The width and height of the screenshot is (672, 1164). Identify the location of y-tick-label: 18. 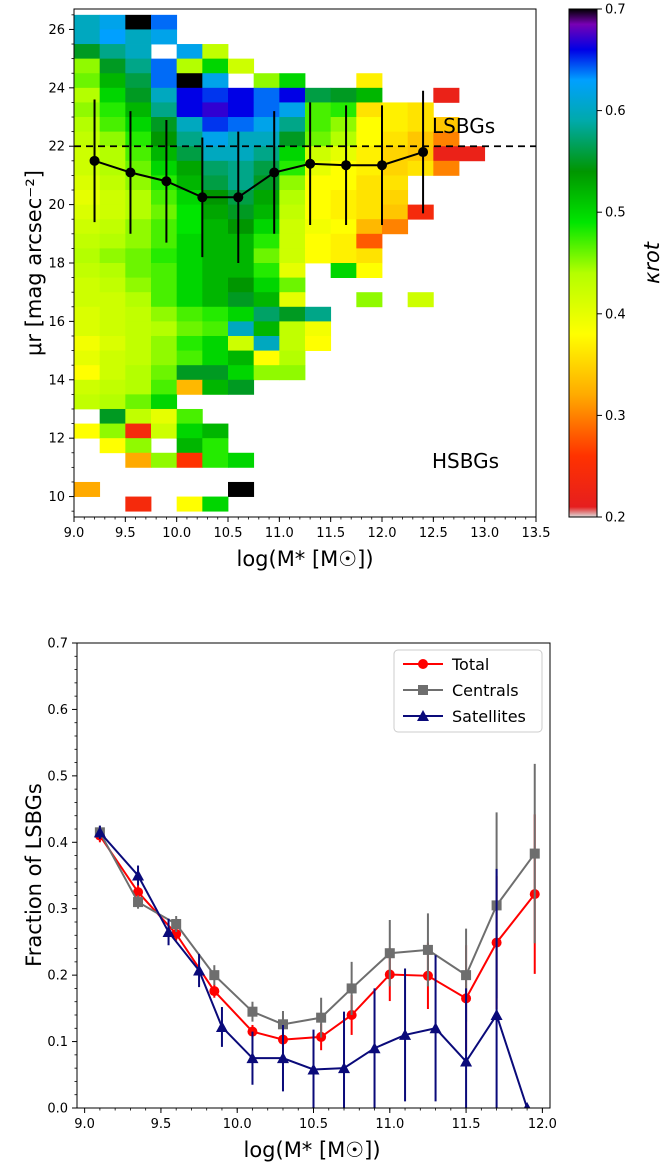
(56, 264).